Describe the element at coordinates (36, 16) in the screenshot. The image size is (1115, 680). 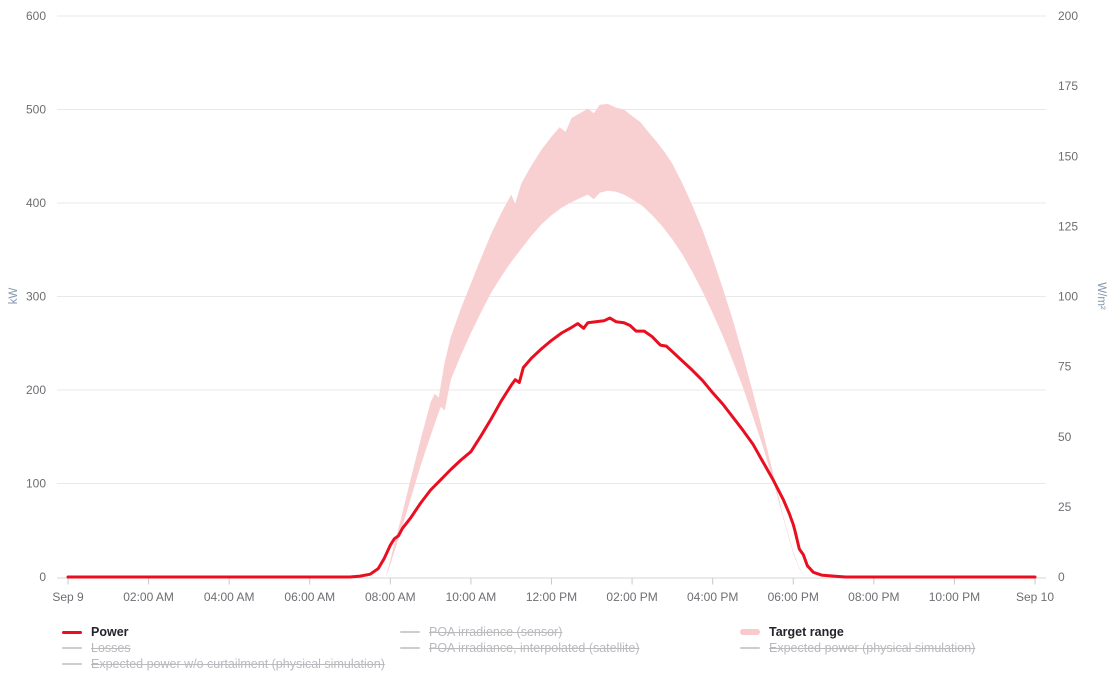
I see `left-axis-tick-label: 600` at that location.